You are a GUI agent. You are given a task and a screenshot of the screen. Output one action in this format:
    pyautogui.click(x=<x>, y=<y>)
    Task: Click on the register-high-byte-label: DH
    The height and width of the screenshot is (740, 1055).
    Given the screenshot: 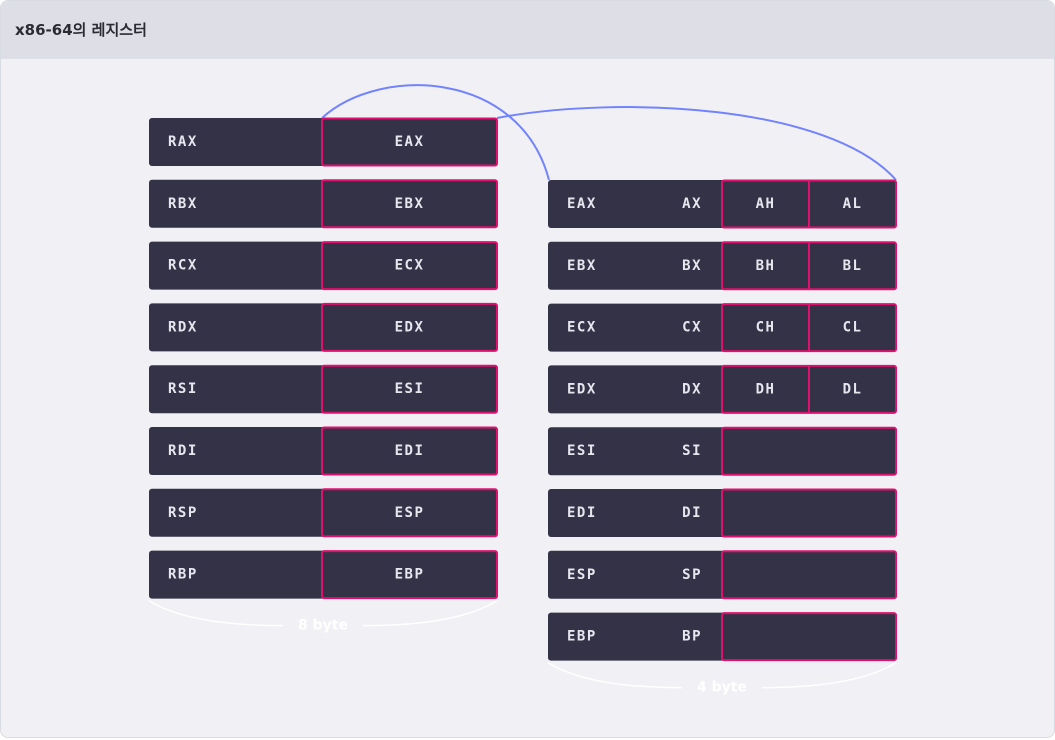 What is the action you would take?
    pyautogui.click(x=766, y=389)
    